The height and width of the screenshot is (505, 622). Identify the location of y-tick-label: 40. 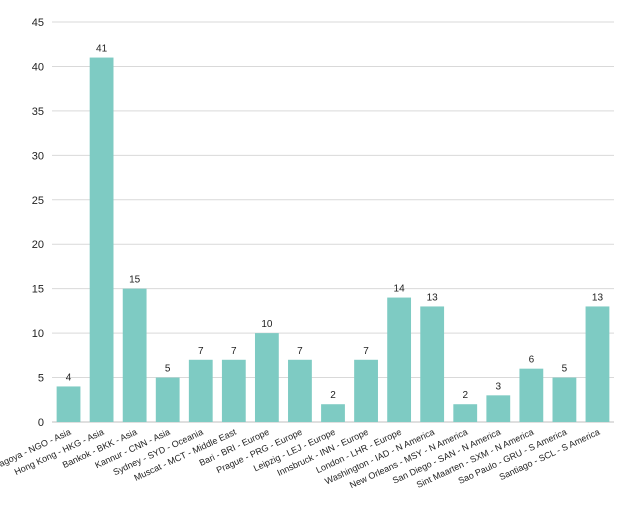
(38, 67).